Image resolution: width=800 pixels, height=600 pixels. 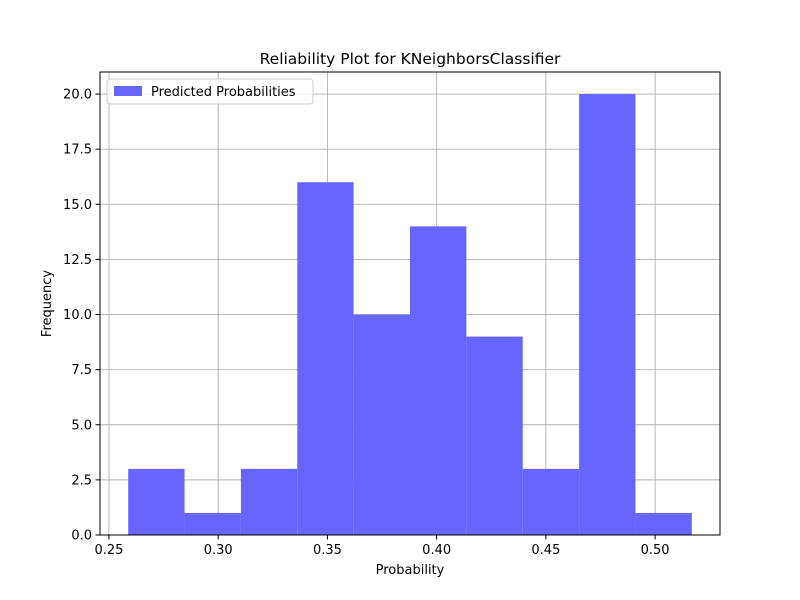 What do you see at coordinates (77, 315) in the screenshot?
I see `y-tick-label: 10.0` at bounding box center [77, 315].